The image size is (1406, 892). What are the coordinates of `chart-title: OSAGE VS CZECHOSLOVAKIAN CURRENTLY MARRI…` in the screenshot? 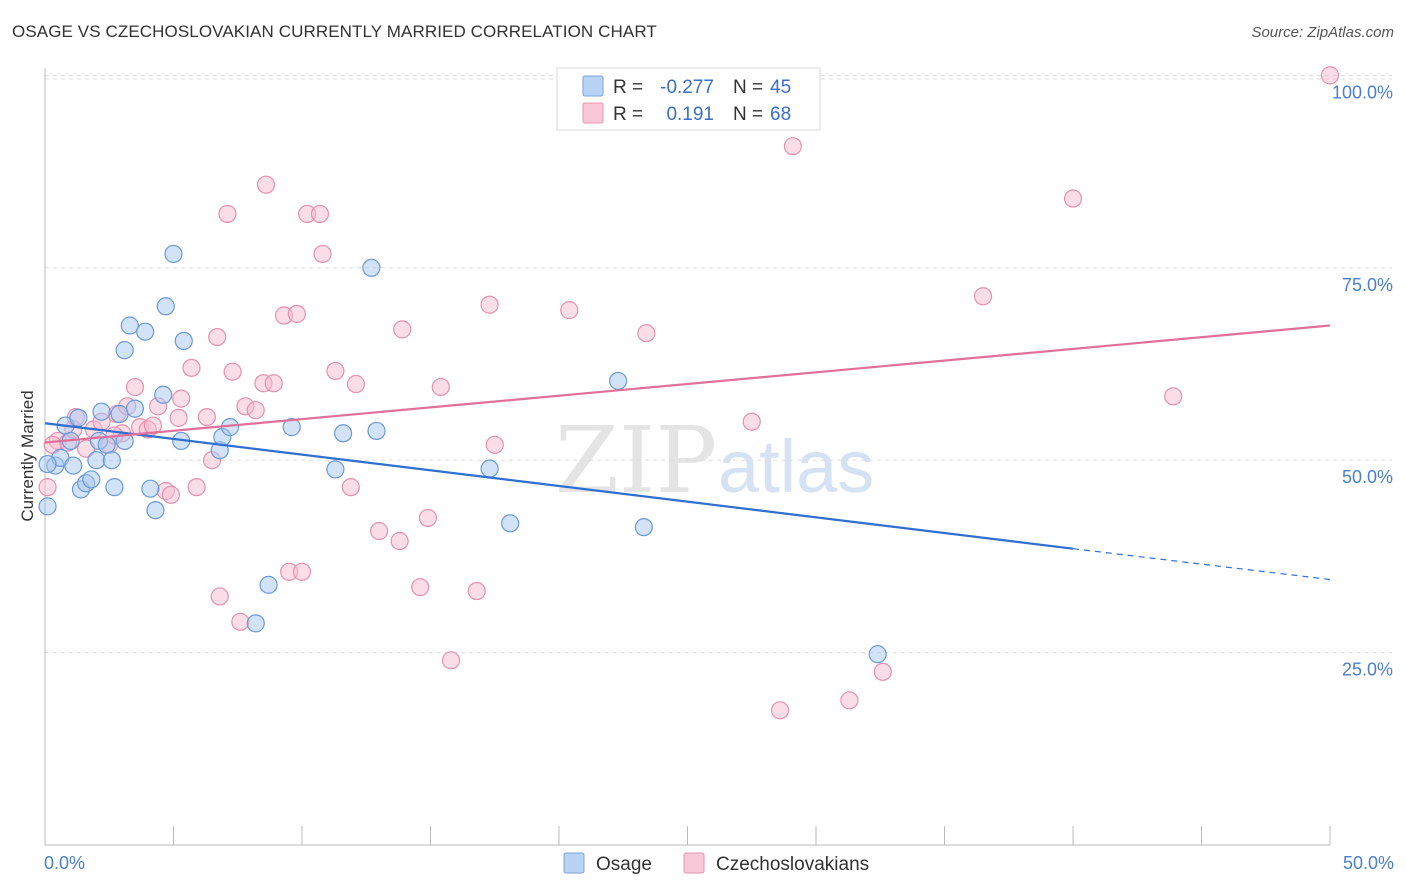 It's located at (334, 31).